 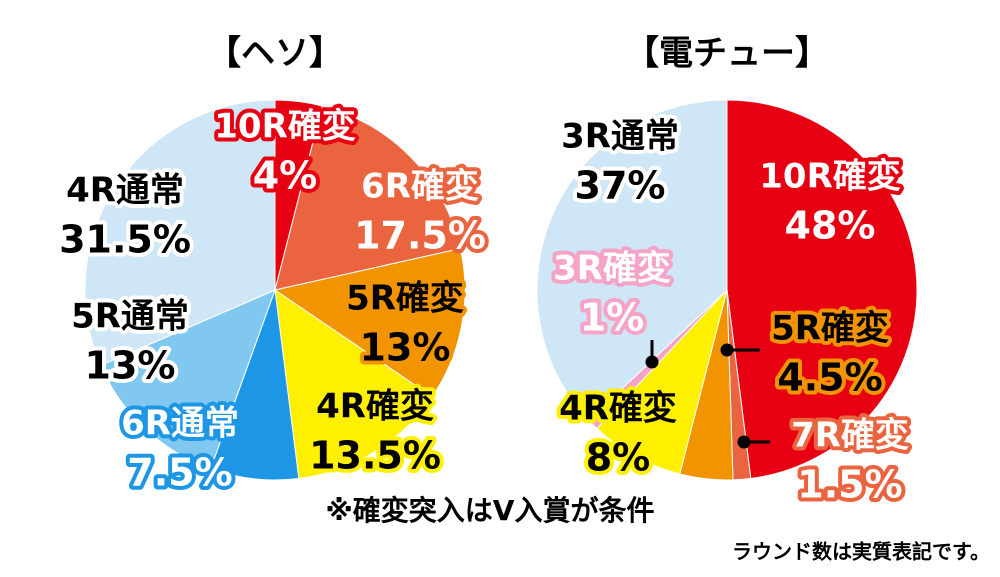 What do you see at coordinates (618, 458) in the screenshot?
I see `slice-value-label: 8%` at bounding box center [618, 458].